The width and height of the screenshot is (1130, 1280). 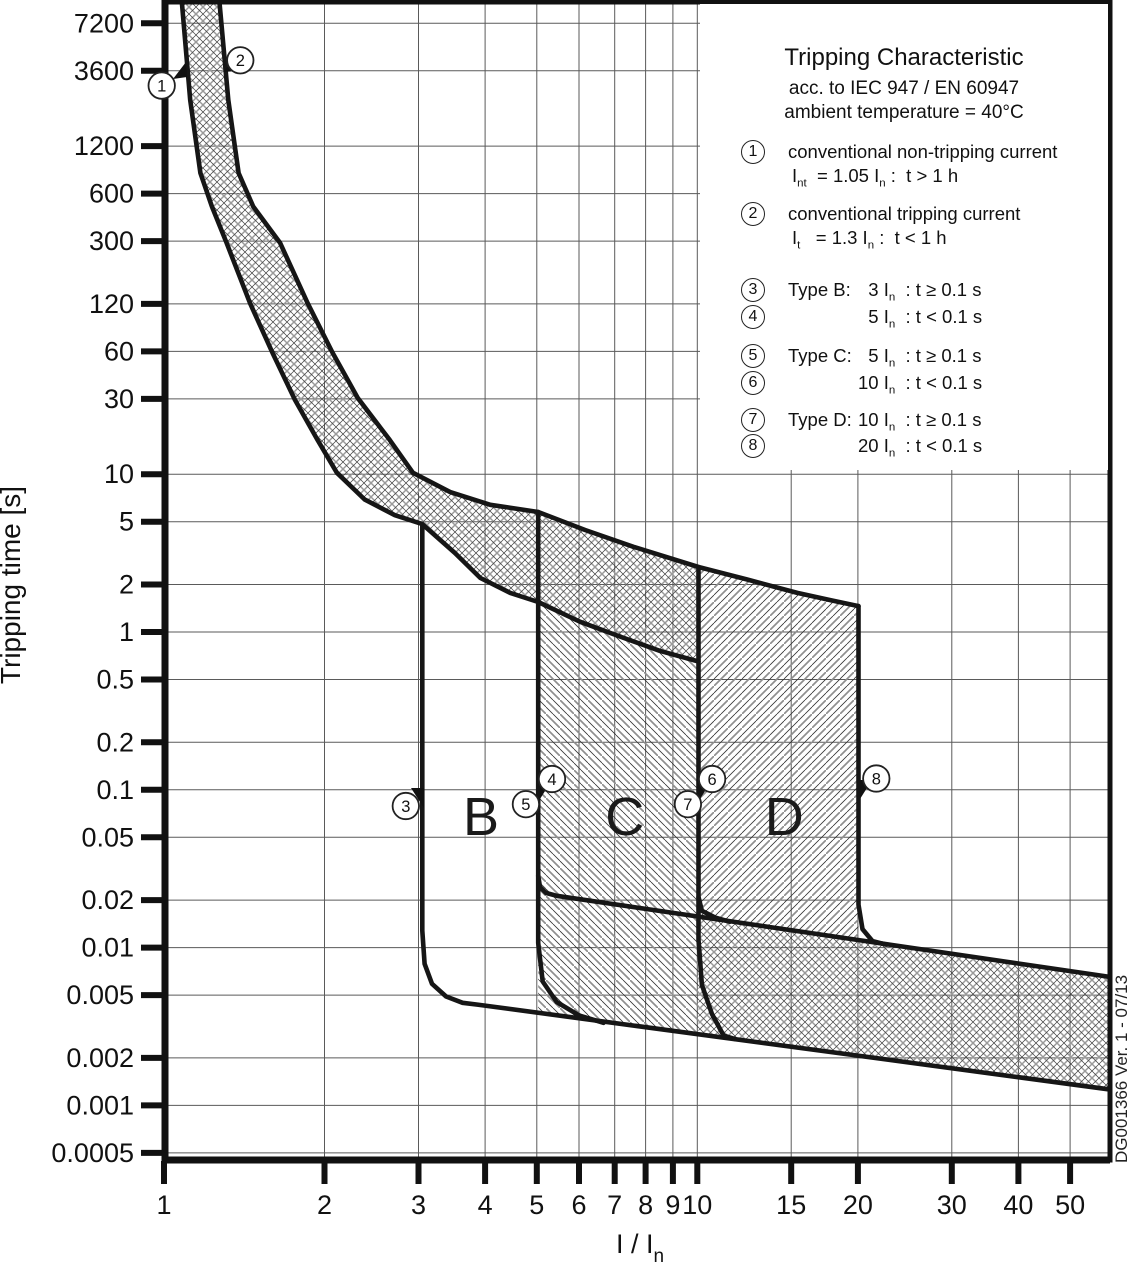 What do you see at coordinates (753, 420) in the screenshot?
I see `legend-number-7: 7` at bounding box center [753, 420].